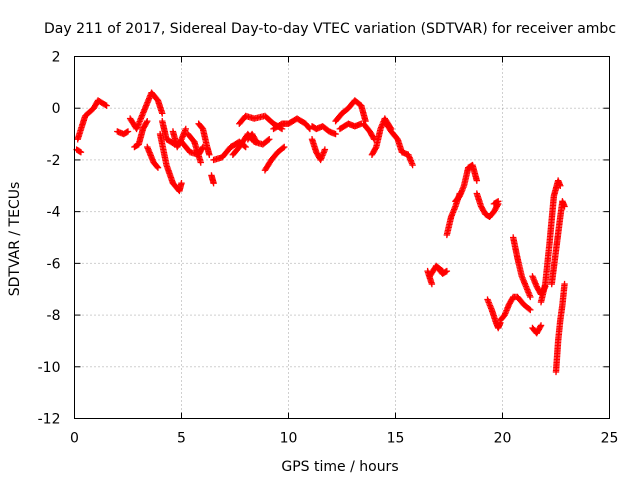 Image resolution: width=640 pixels, height=480 pixels. What do you see at coordinates (56, 58) in the screenshot?
I see `y-tick-label: 2` at bounding box center [56, 58].